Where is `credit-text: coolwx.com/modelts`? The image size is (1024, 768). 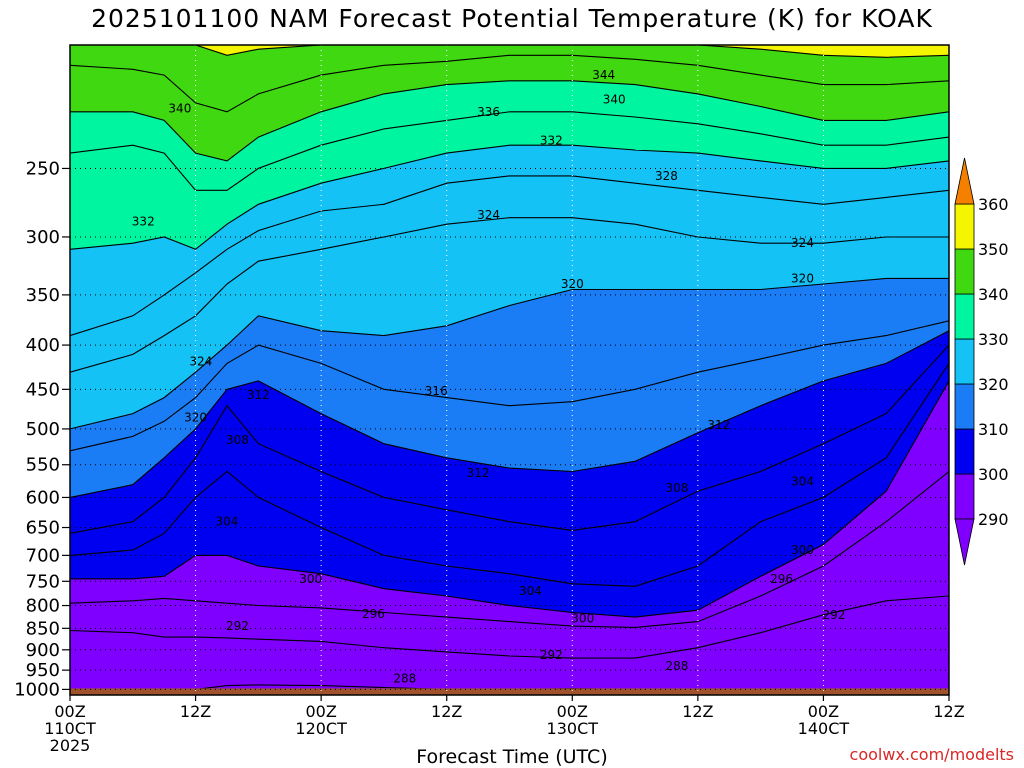 credit-text: coolwx.com/modelts is located at coordinates (931, 754).